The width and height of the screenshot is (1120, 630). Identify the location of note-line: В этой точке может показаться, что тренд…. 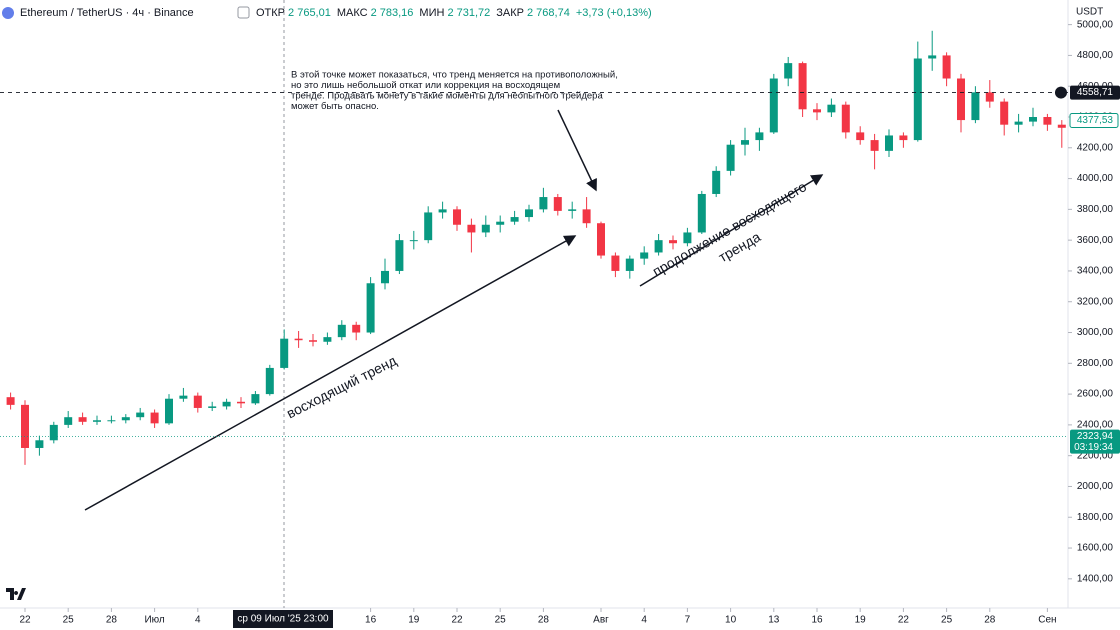
(454, 75).